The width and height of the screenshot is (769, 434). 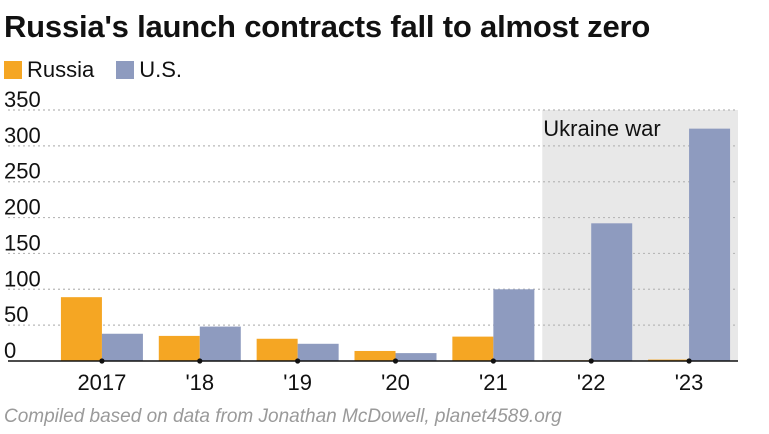 I want to click on x-tick-label: '22, so click(x=591, y=382).